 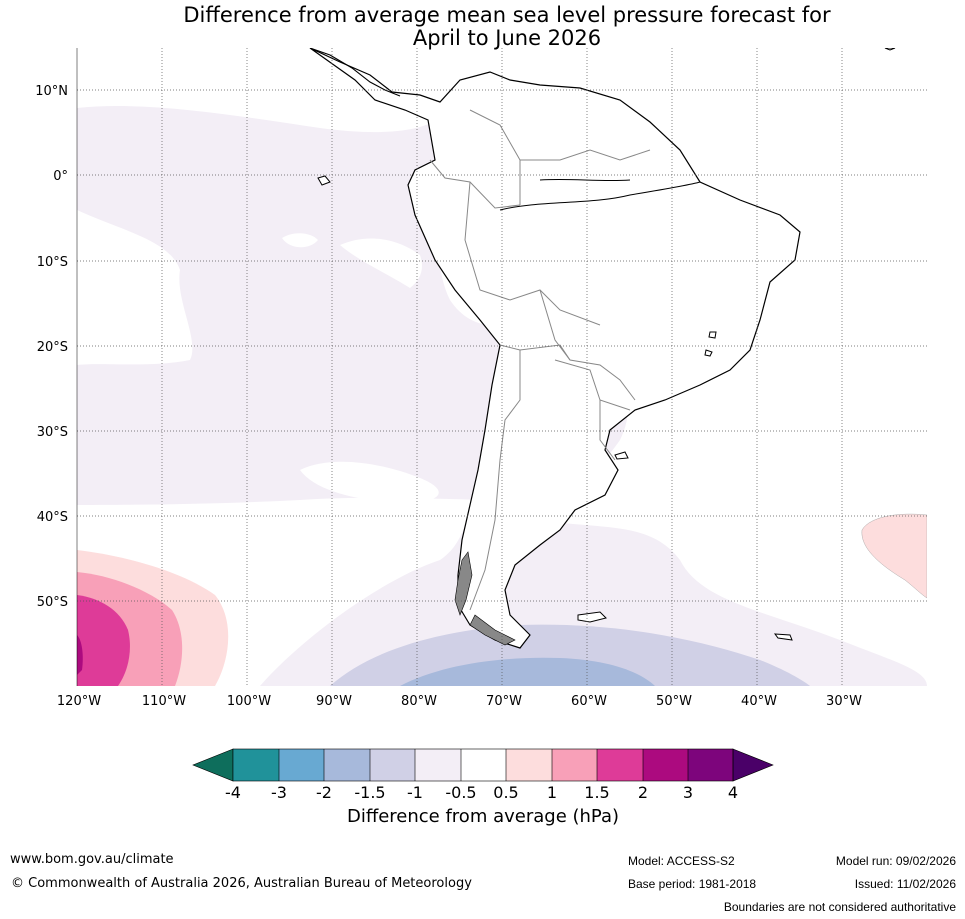 What do you see at coordinates (52, 432) in the screenshot?
I see `lat-tick: 30°S` at bounding box center [52, 432].